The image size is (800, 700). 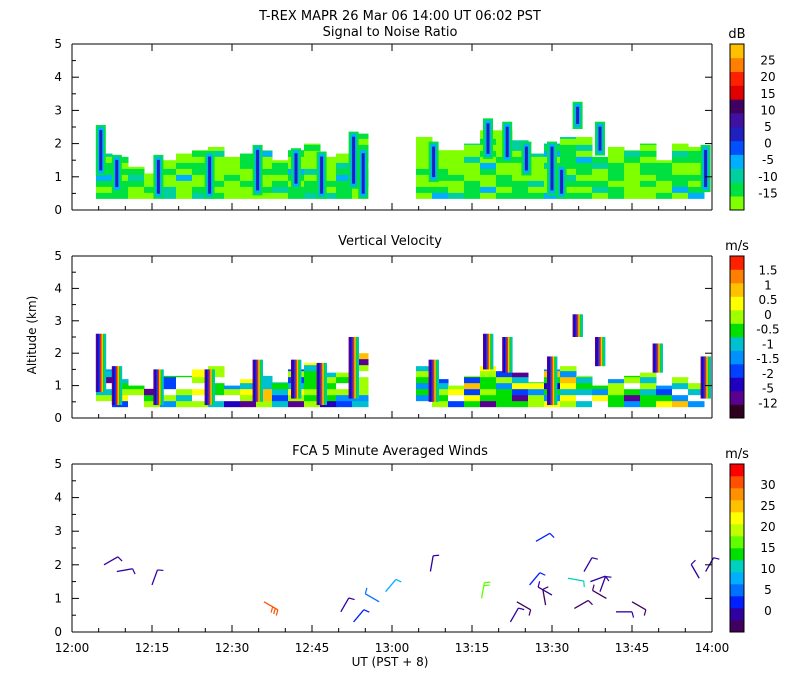 I want to click on colorbar: -12-5-2-1.5-1-0.500.511.5 m/s, so click(x=752, y=329).